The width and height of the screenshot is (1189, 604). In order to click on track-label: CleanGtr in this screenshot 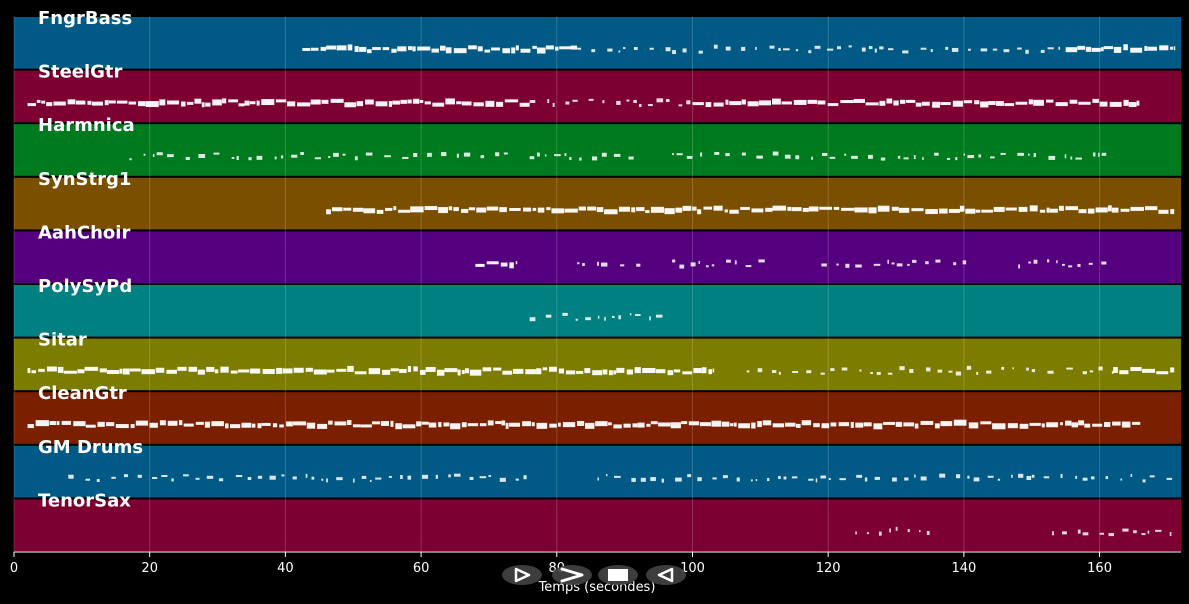, I will do `click(82, 393)`.